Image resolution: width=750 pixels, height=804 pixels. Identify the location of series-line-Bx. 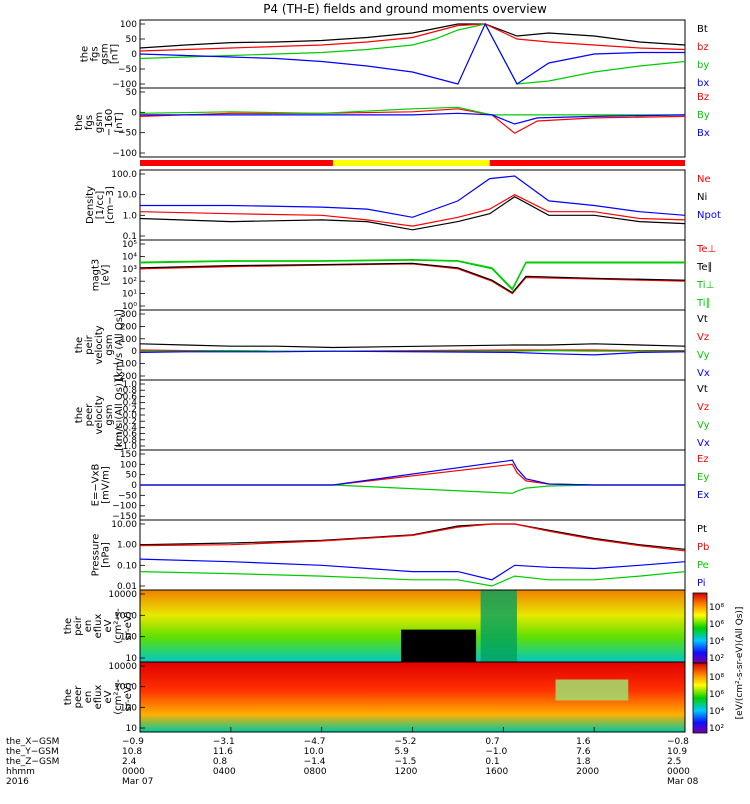
(413, 118).